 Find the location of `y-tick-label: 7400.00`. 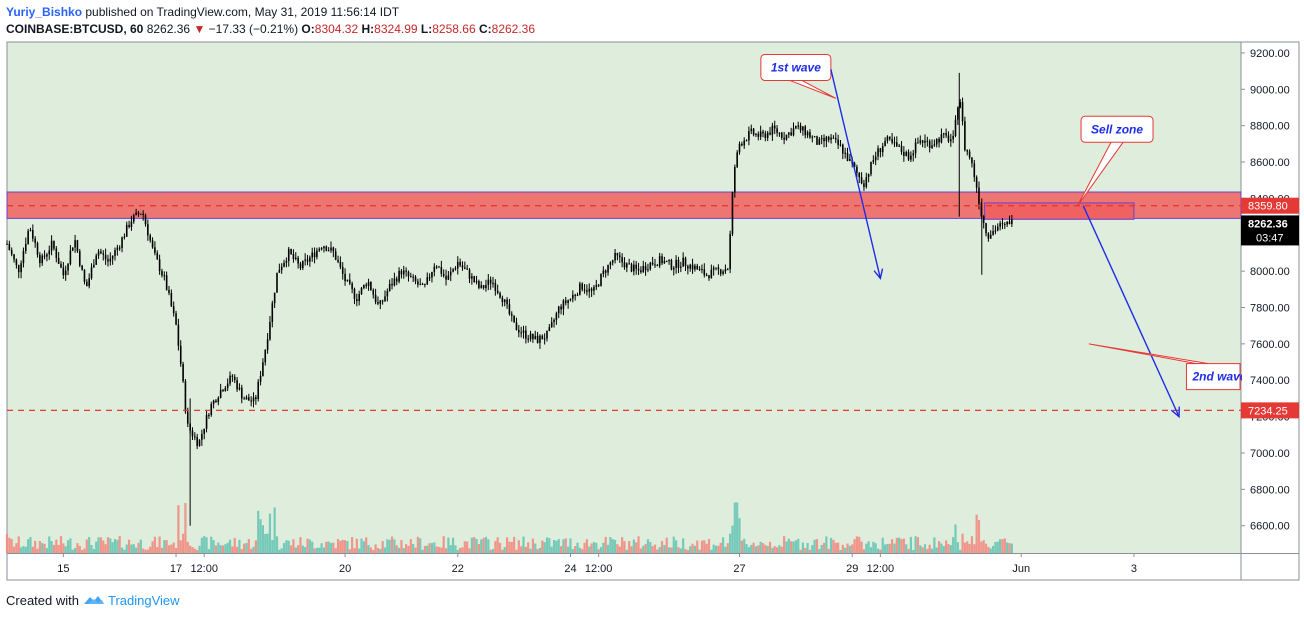

y-tick-label: 7400.00 is located at coordinates (1270, 381).